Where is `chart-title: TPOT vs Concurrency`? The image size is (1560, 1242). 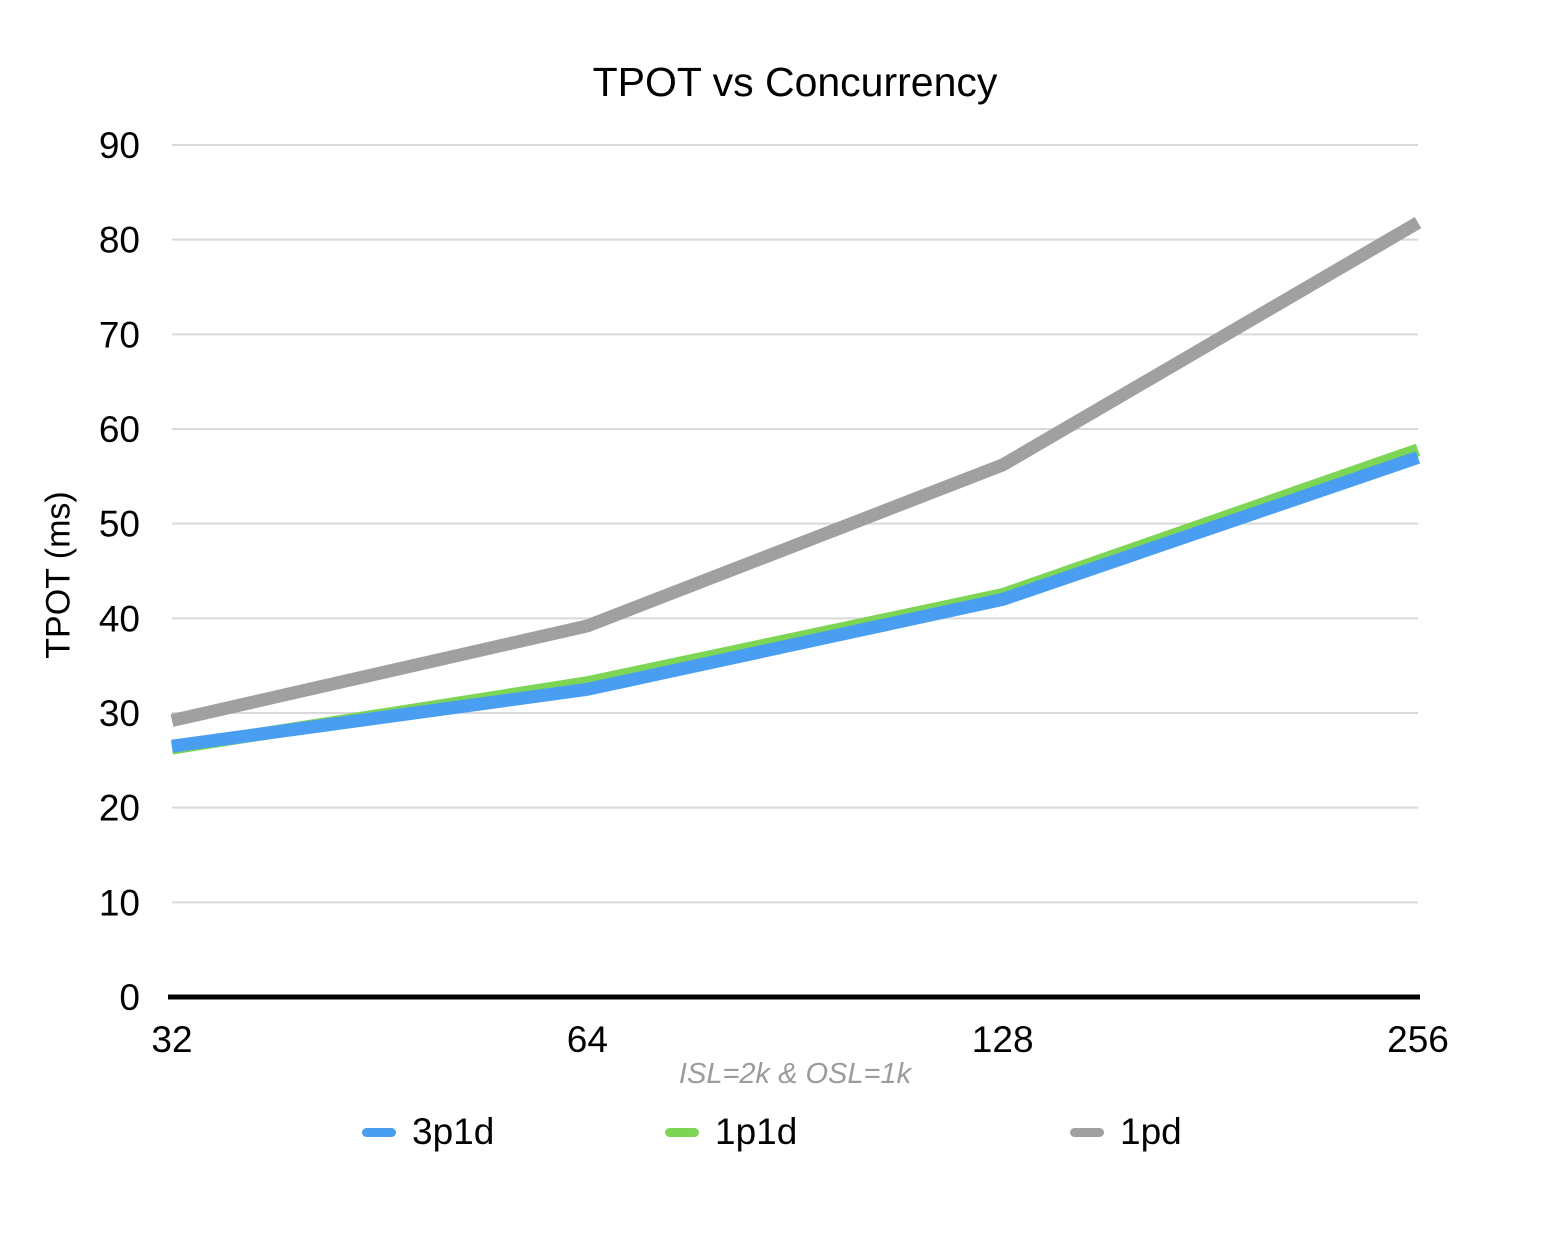
chart-title: TPOT vs Concurrency is located at coordinates (795, 82).